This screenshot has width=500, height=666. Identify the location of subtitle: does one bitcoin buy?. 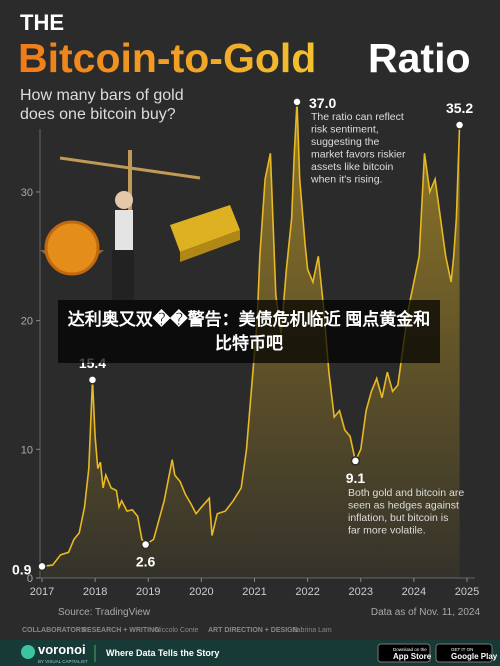
(98, 114).